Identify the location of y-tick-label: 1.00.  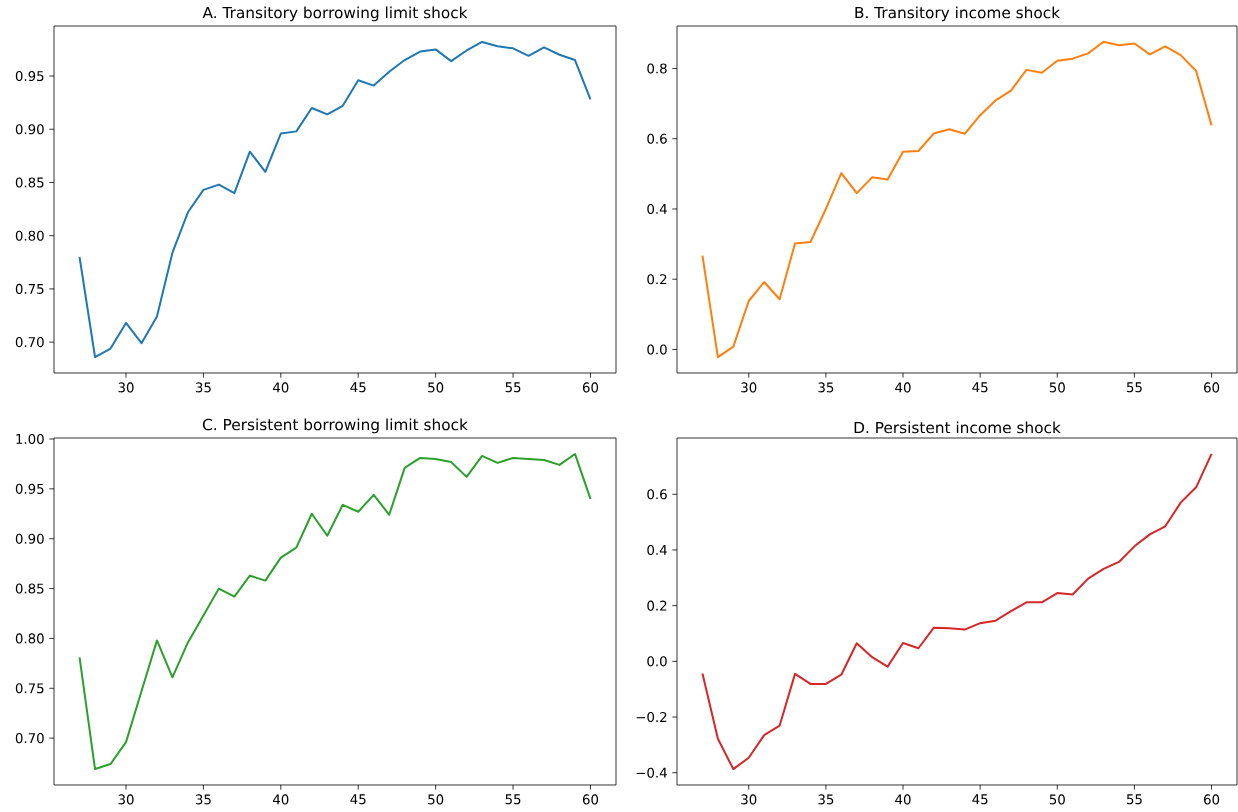
(30, 439).